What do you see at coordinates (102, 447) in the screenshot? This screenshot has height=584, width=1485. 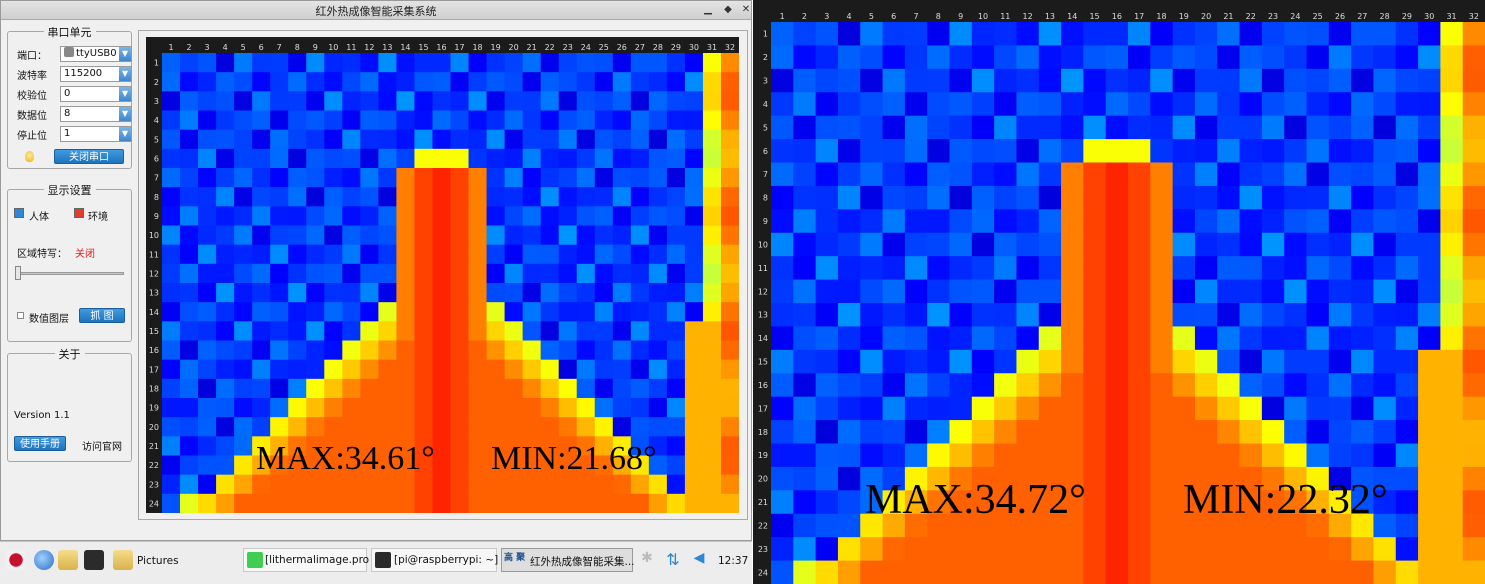 I see `website-link: 访问官网` at bounding box center [102, 447].